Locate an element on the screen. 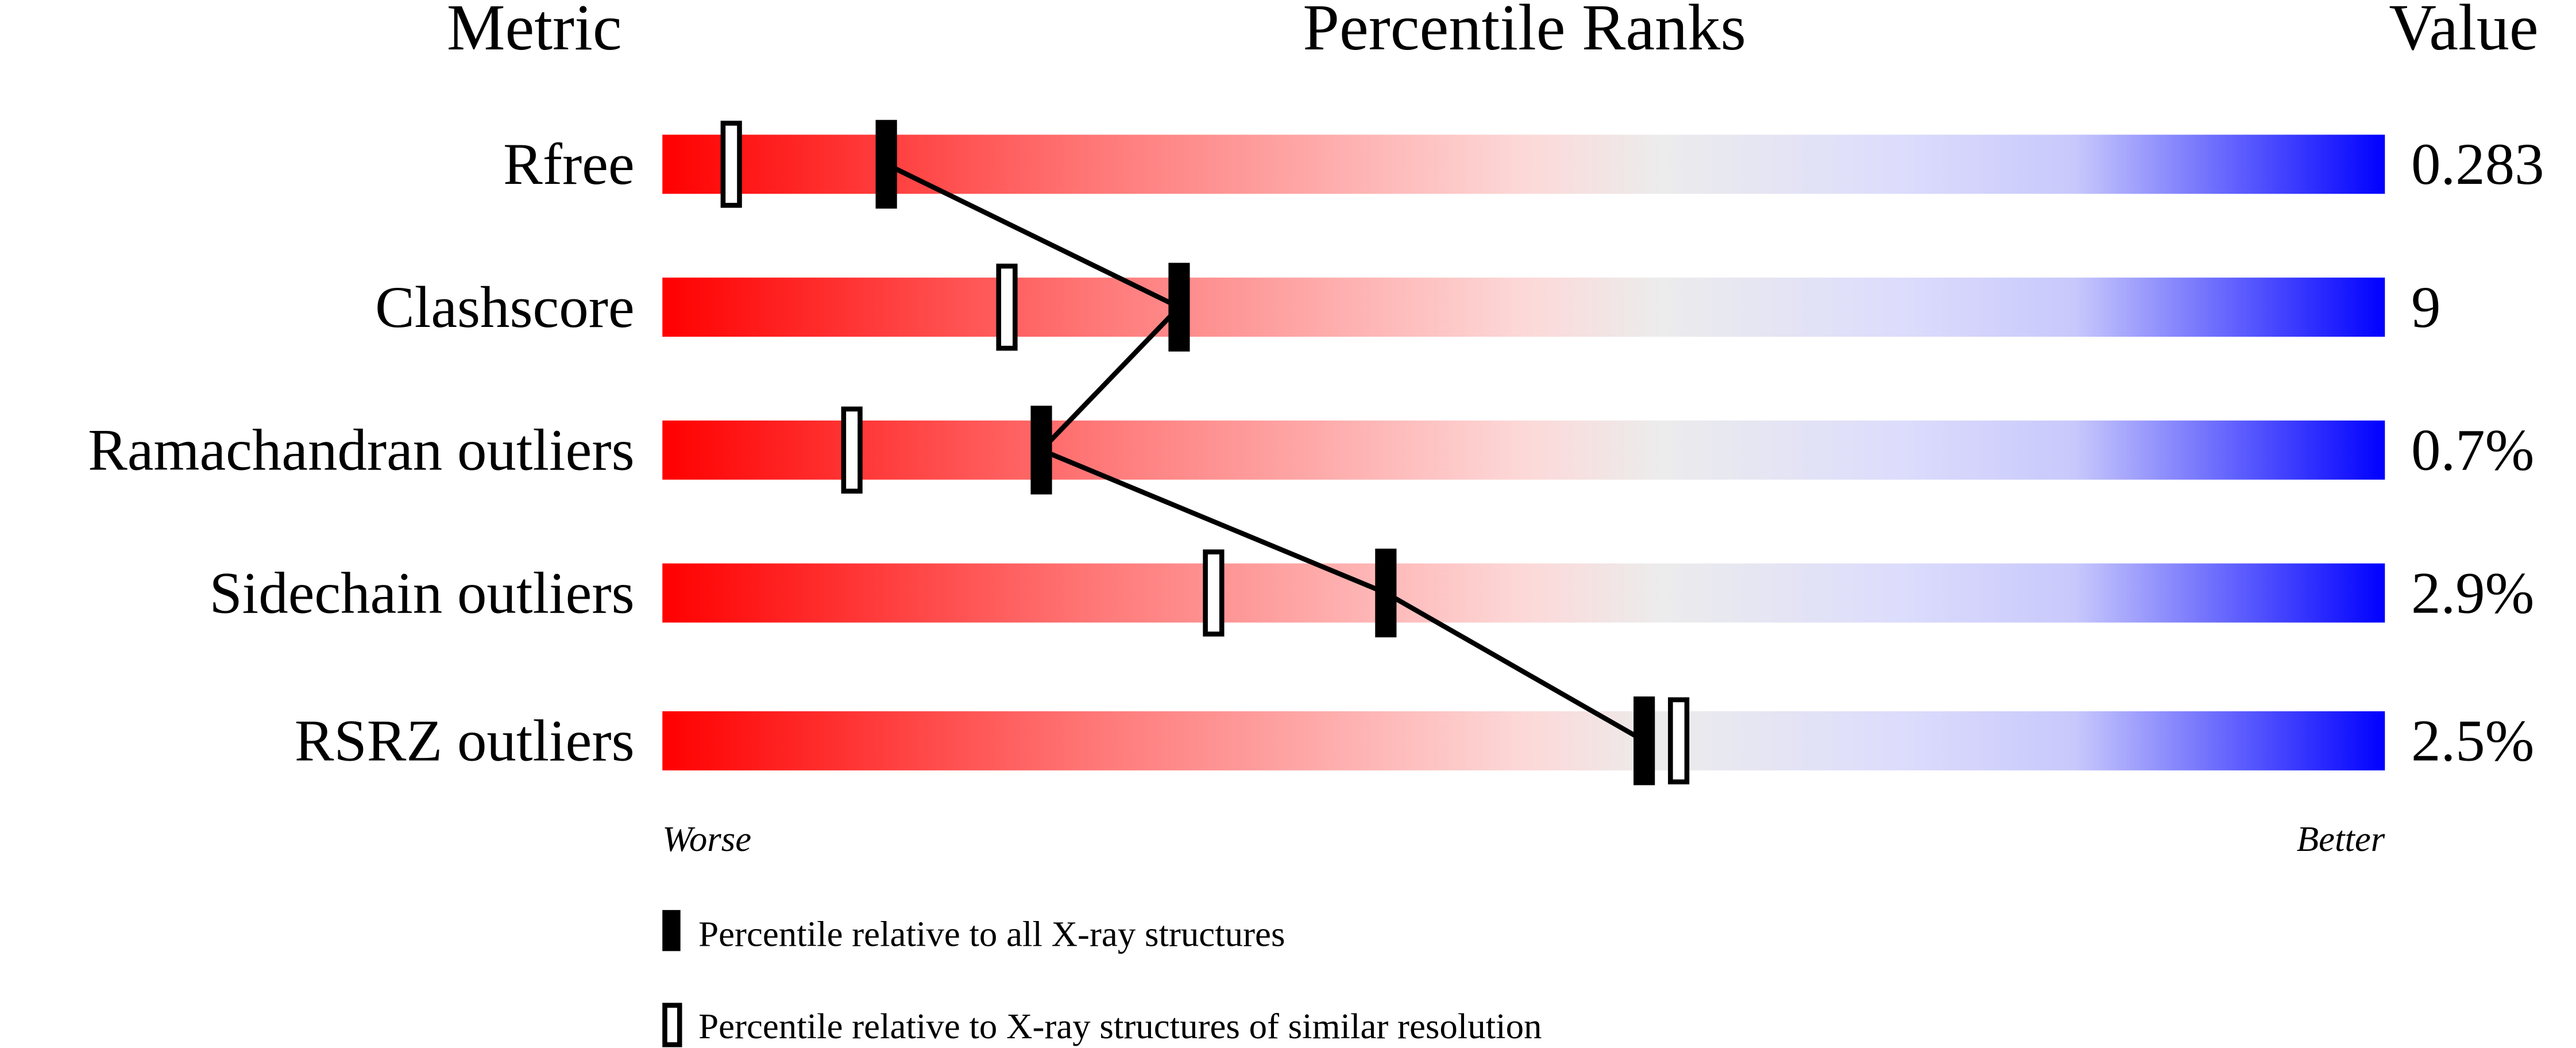 This screenshot has width=2576, height=1048. metric-value: 0.7% is located at coordinates (2472, 450).